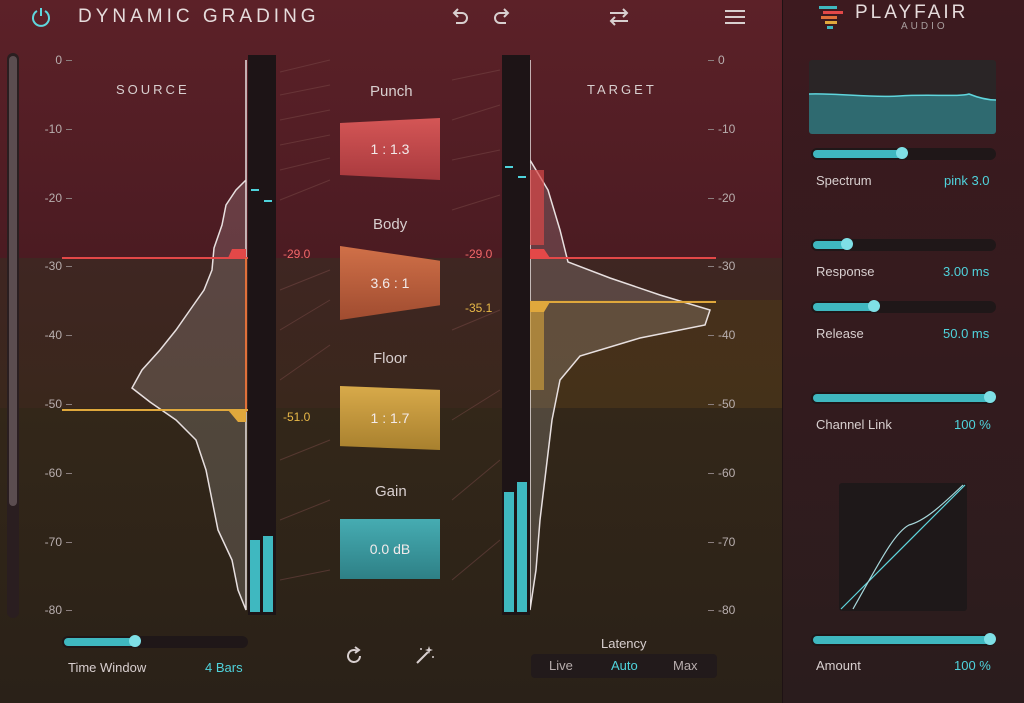 The height and width of the screenshot is (703, 1024). What do you see at coordinates (41, 17) in the screenshot?
I see `power-icon` at bounding box center [41, 17].